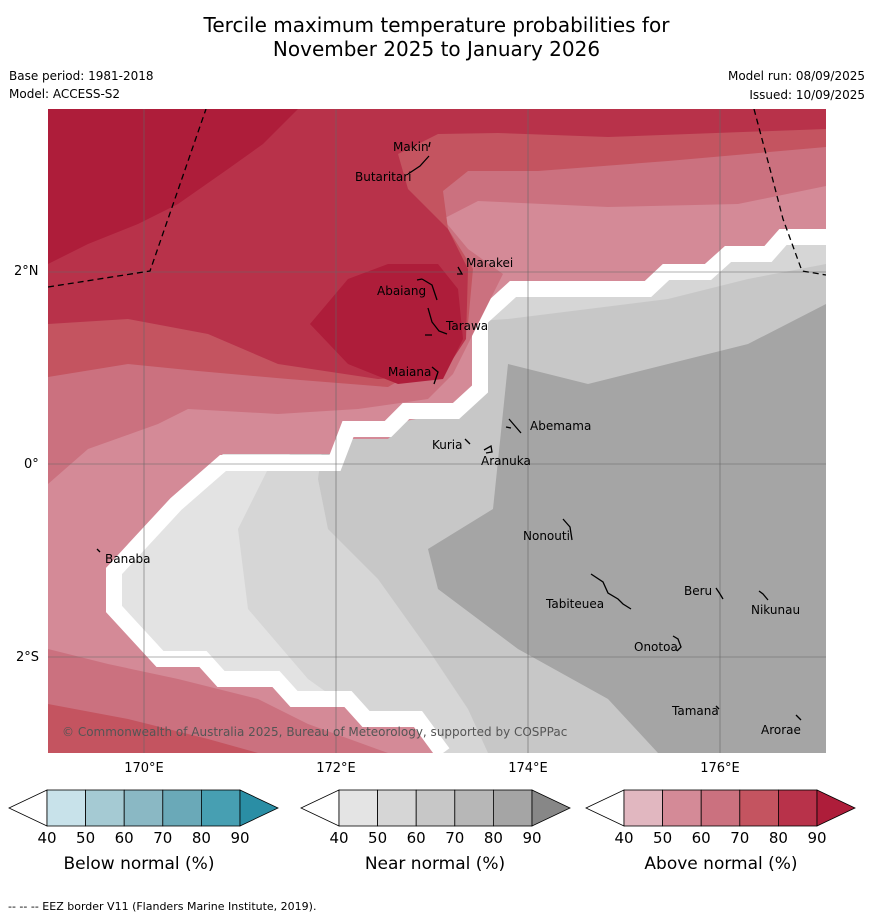 The width and height of the screenshot is (873, 919). I want to click on island-label-nonouti: Nonouti, so click(546, 536).